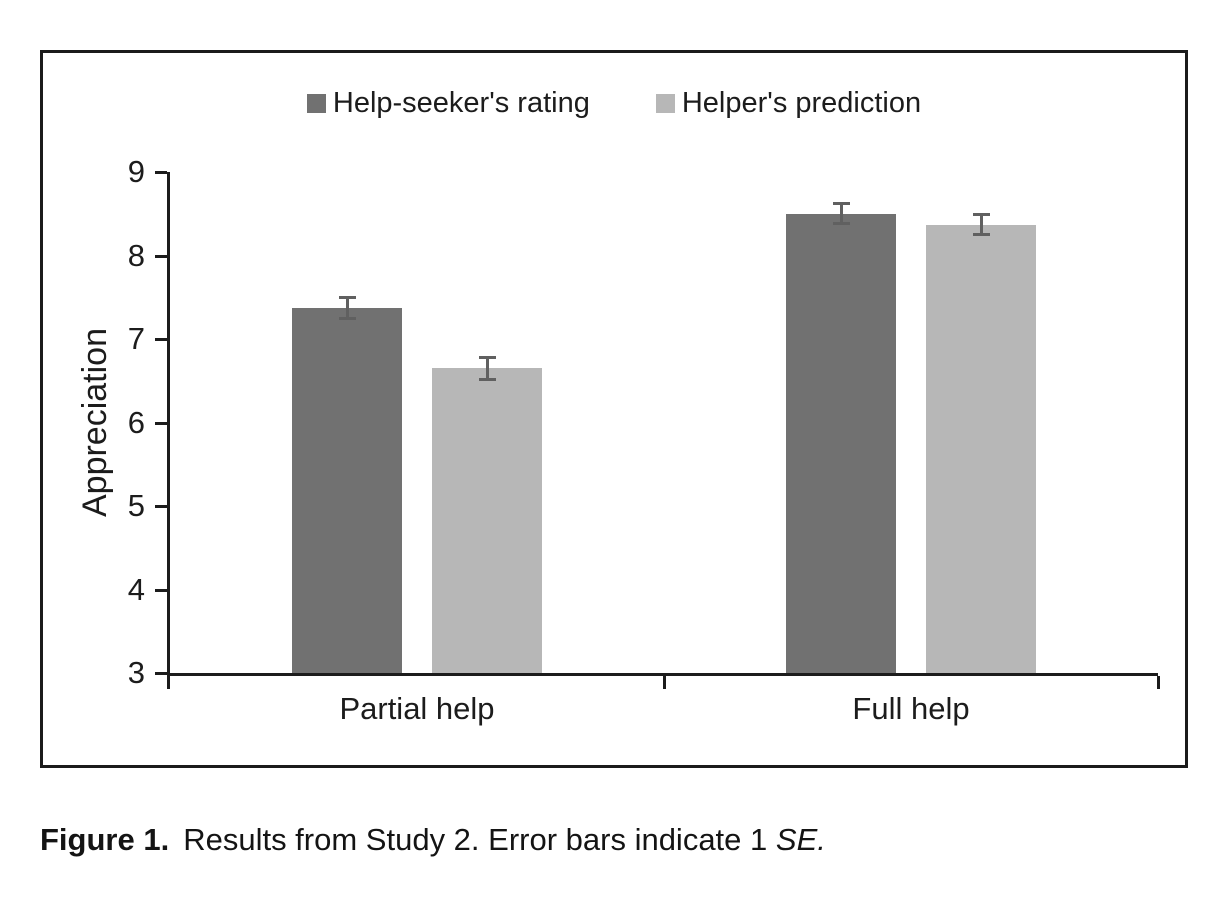 This screenshot has height=910, width=1228. What do you see at coordinates (136, 505) in the screenshot?
I see `y-tick-label-5: 5` at bounding box center [136, 505].